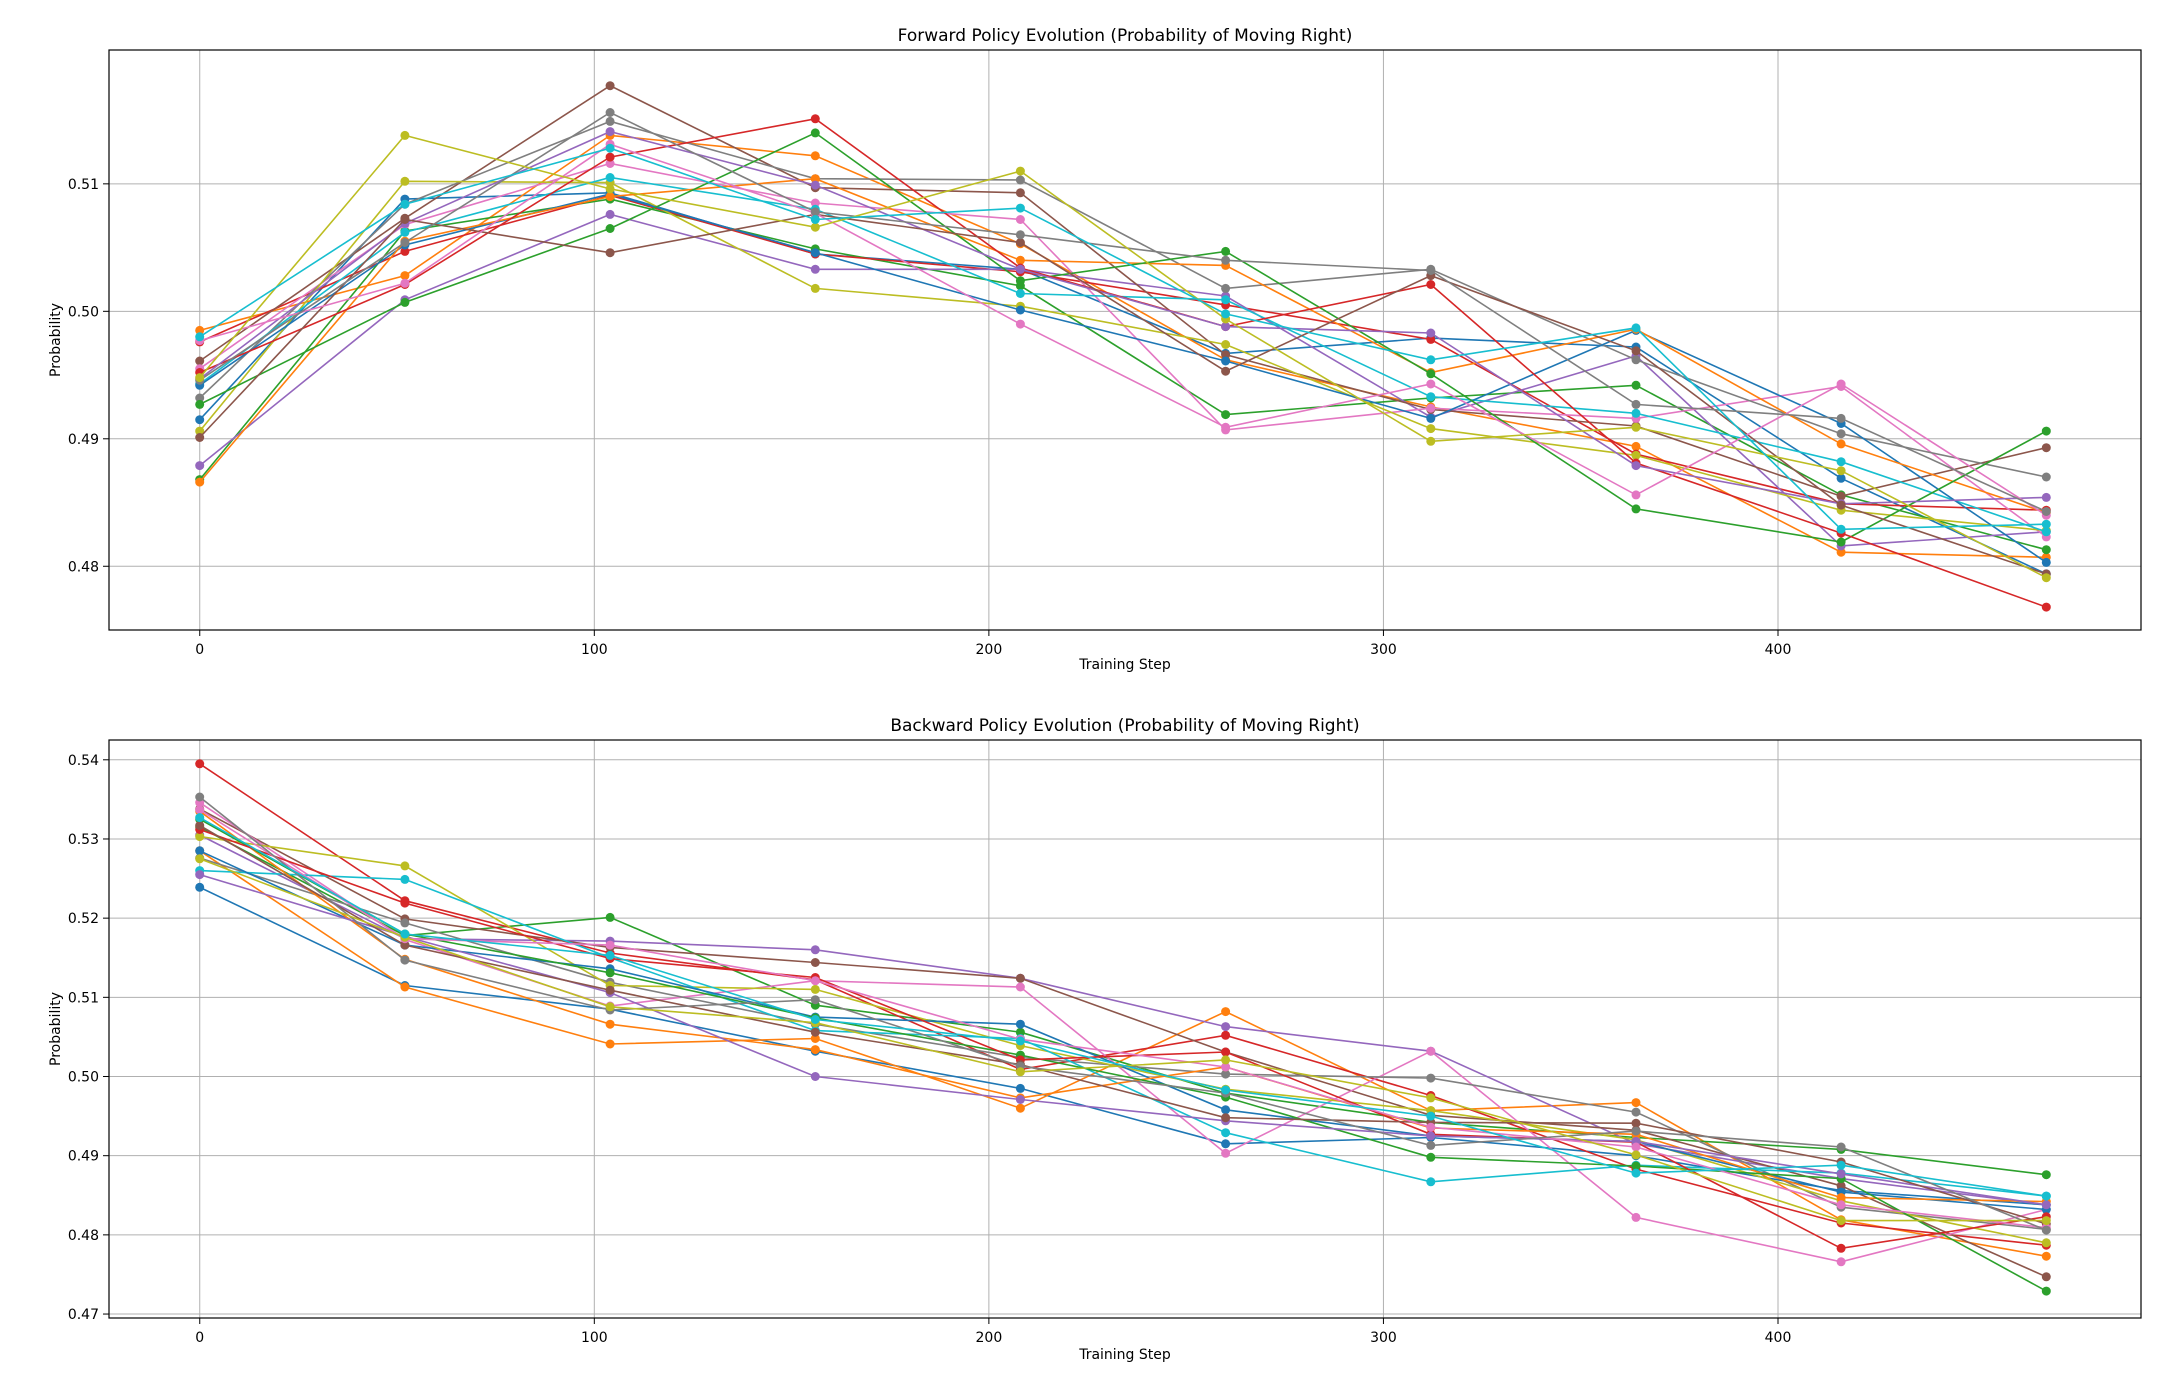 This screenshot has width=2160, height=1398. I want to click on backward-x-tick-label: 200, so click(989, 1338).